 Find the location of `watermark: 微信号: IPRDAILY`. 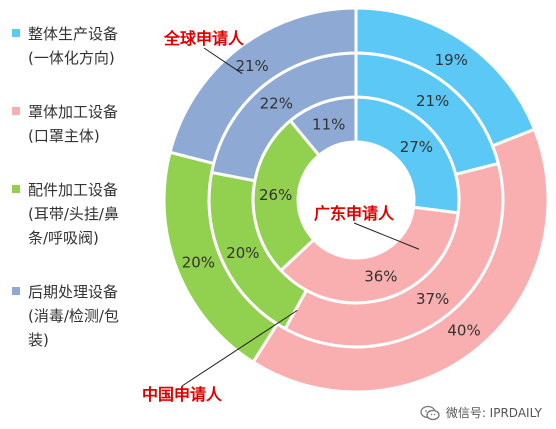

watermark: 微信号: IPRDAILY is located at coordinates (481, 412).